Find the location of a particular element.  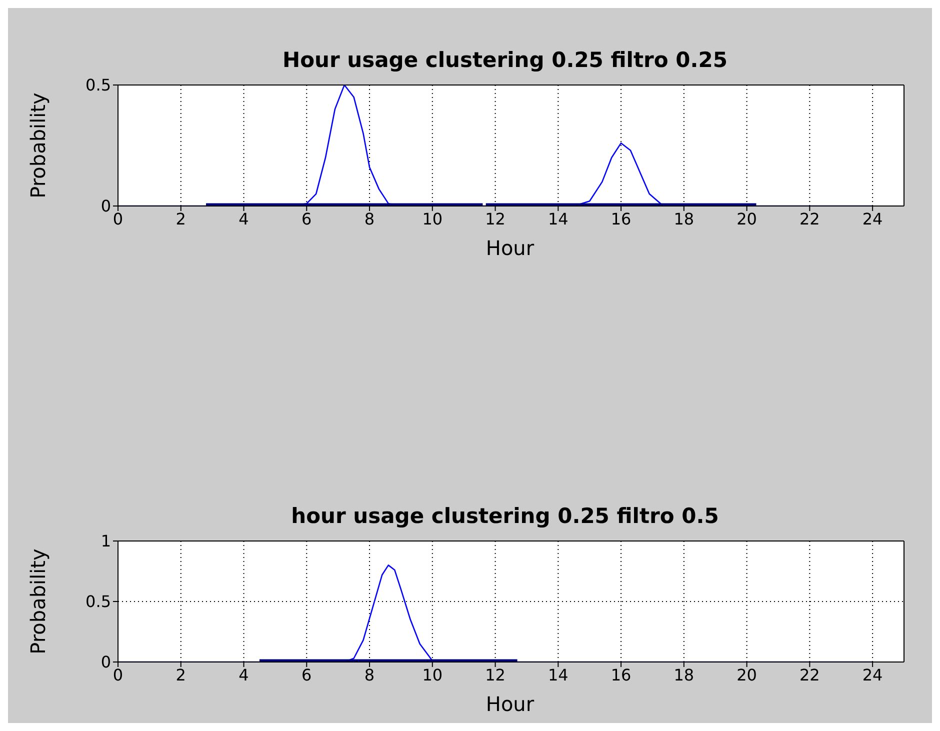

y-tick-label: 1 is located at coordinates (105, 541).